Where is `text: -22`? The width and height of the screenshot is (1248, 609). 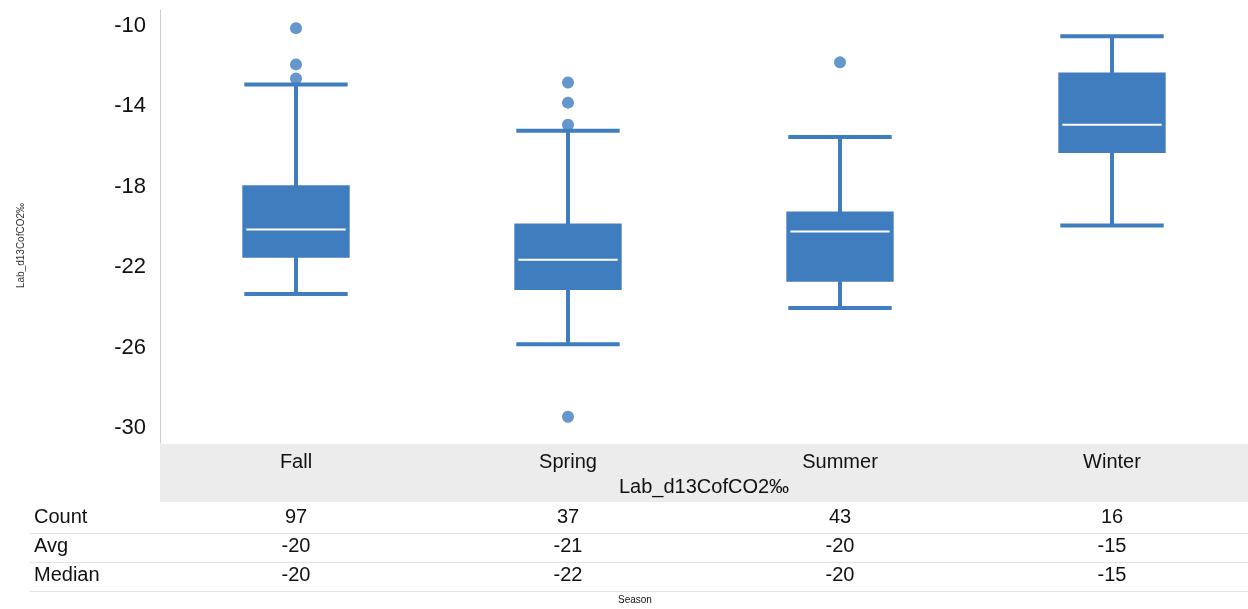 text: -22 is located at coordinates (568, 574).